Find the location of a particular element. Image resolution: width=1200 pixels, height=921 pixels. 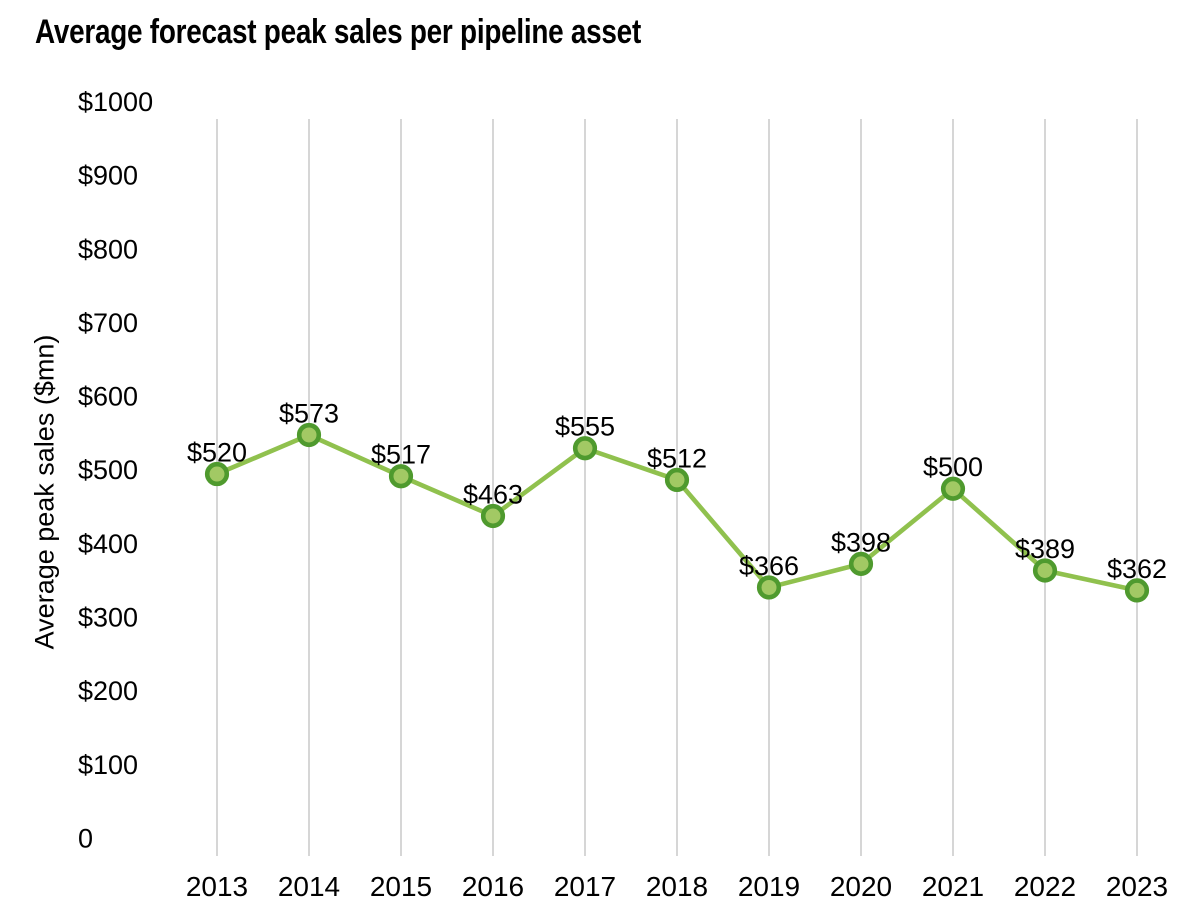

y-tick-label: 0 is located at coordinates (85, 838).